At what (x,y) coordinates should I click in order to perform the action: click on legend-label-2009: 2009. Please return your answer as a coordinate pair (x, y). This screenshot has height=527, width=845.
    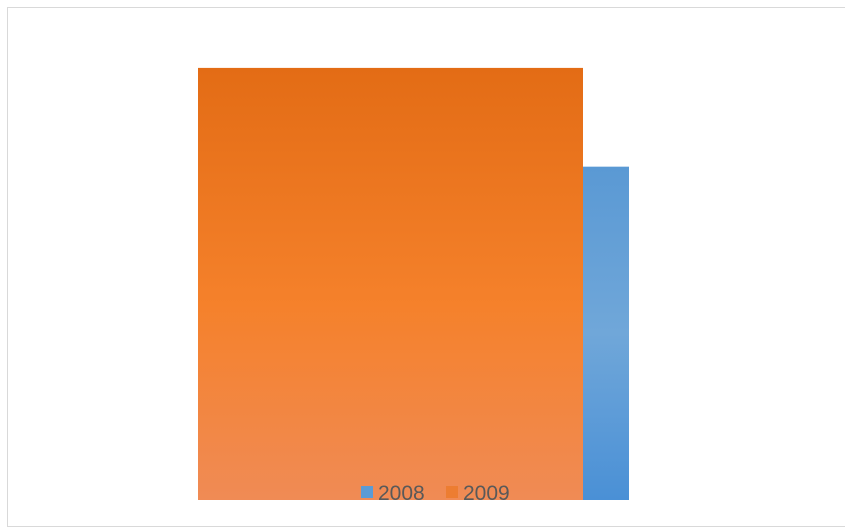
    Looking at the image, I should click on (486, 493).